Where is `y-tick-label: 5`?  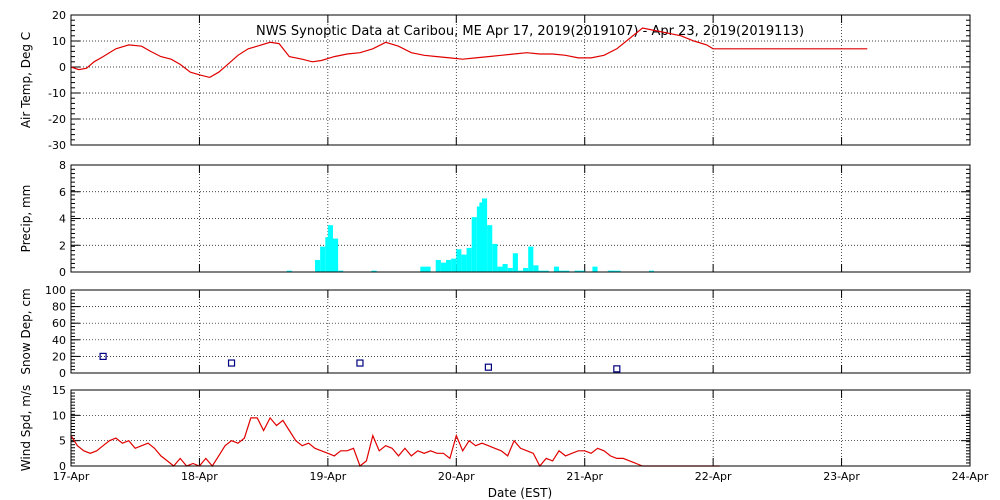 y-tick-label: 5 is located at coordinates (62, 441).